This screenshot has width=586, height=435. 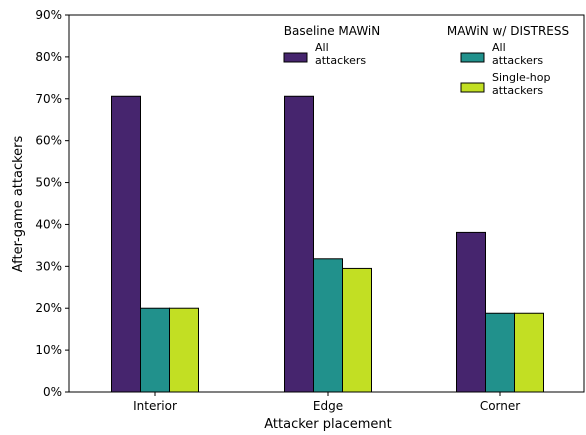 I want to click on y-tick-label: 60%, so click(x=48, y=141).